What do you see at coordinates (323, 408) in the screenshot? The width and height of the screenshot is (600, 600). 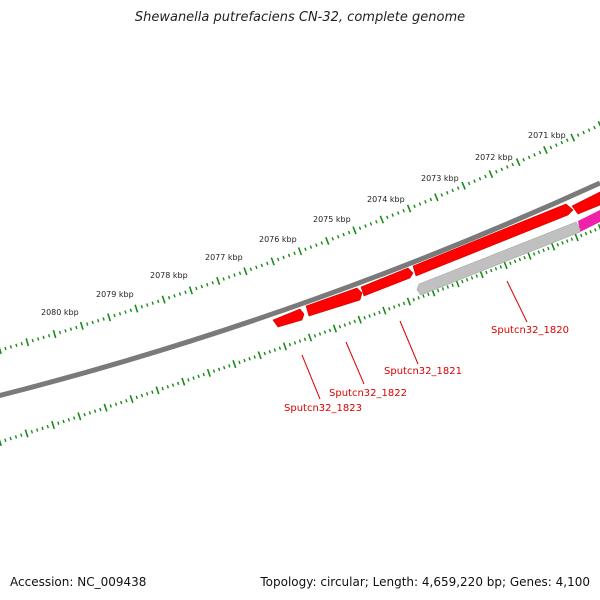 I see `gene-label-1823: Sputcn32_1823` at bounding box center [323, 408].